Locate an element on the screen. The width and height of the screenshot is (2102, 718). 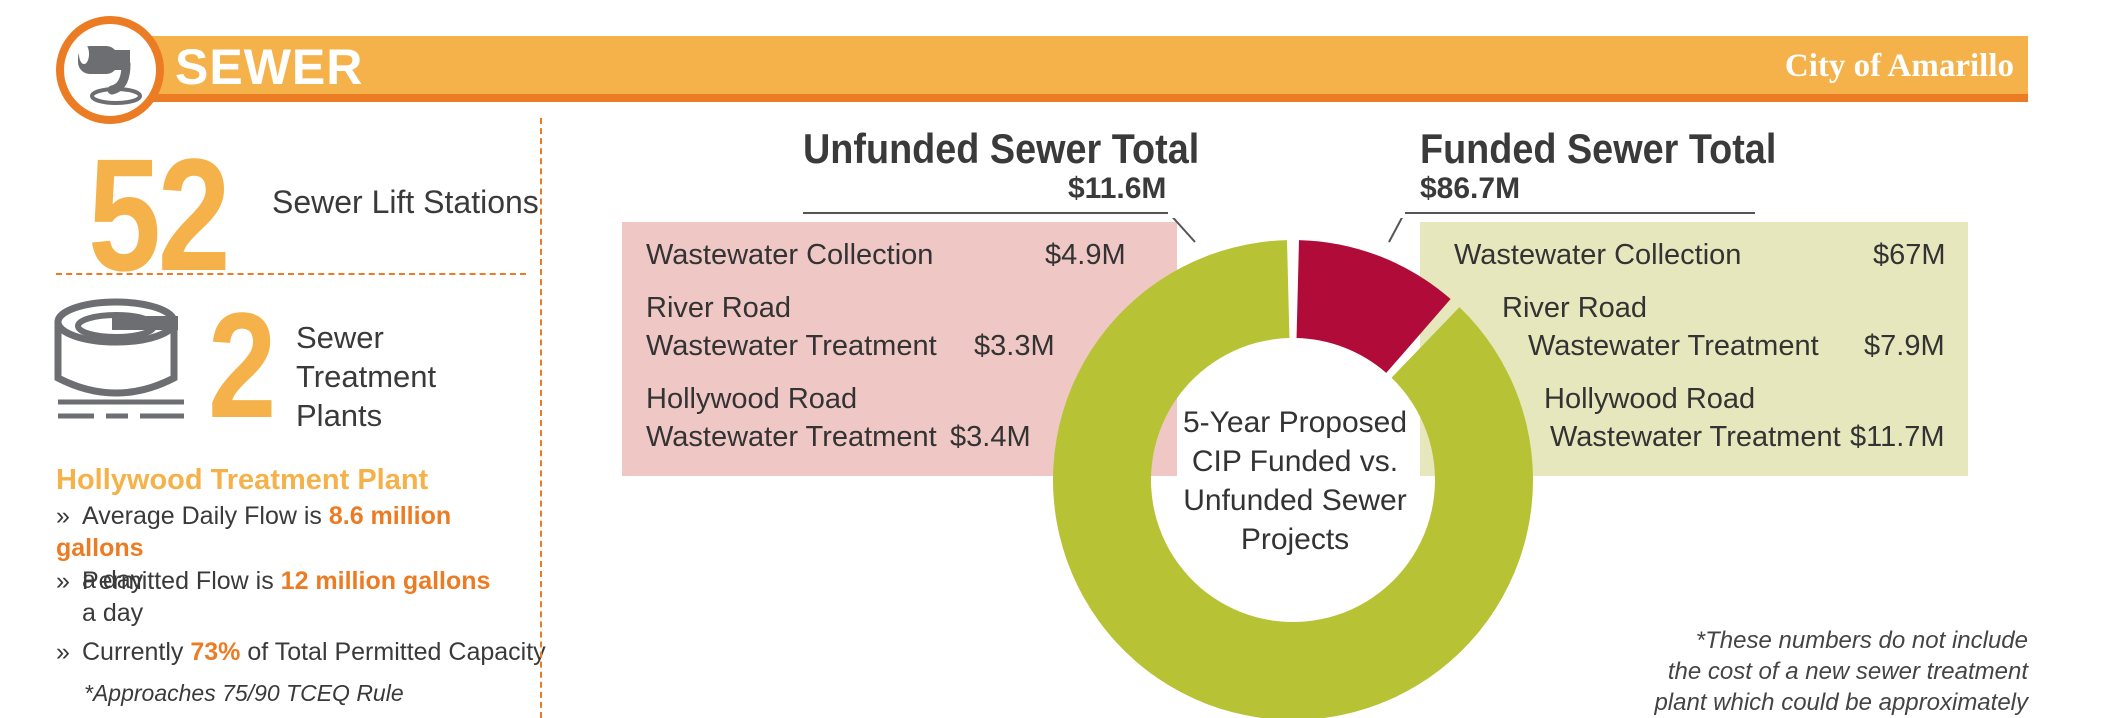
bullet-text: Average Daily Flow is is located at coordinates (205, 516).